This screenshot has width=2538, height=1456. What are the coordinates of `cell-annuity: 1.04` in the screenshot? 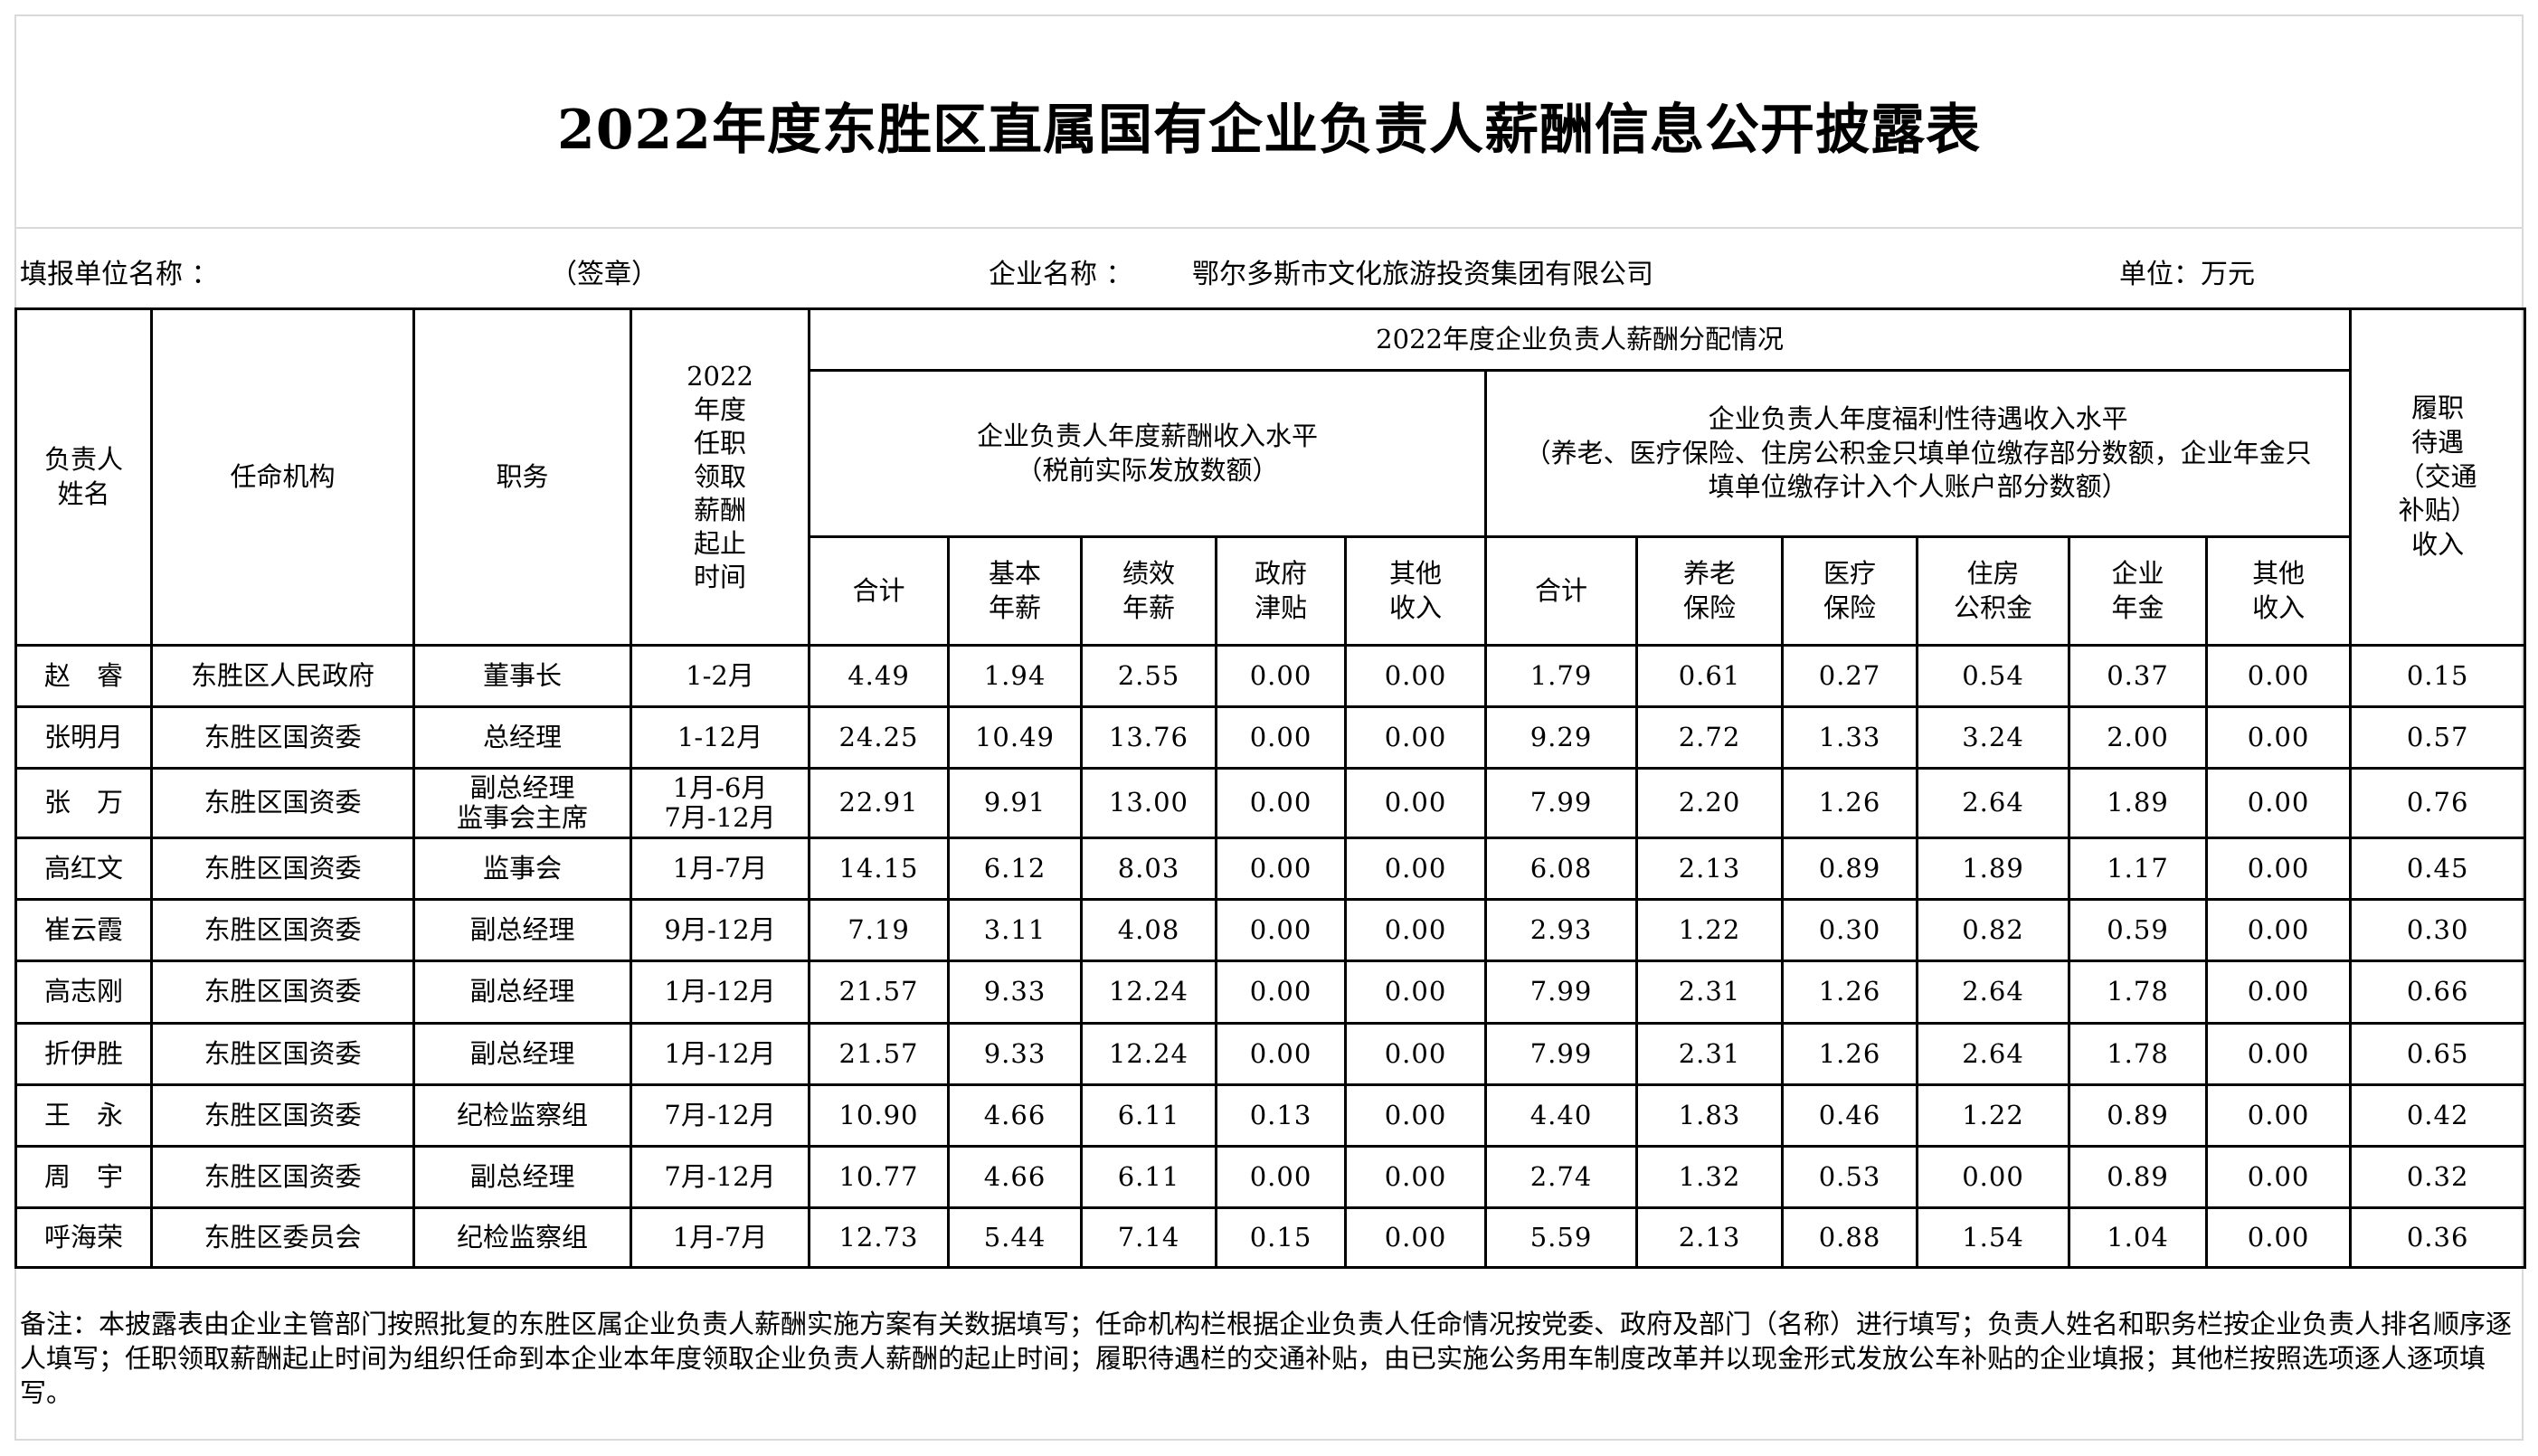 It's located at (2138, 1237).